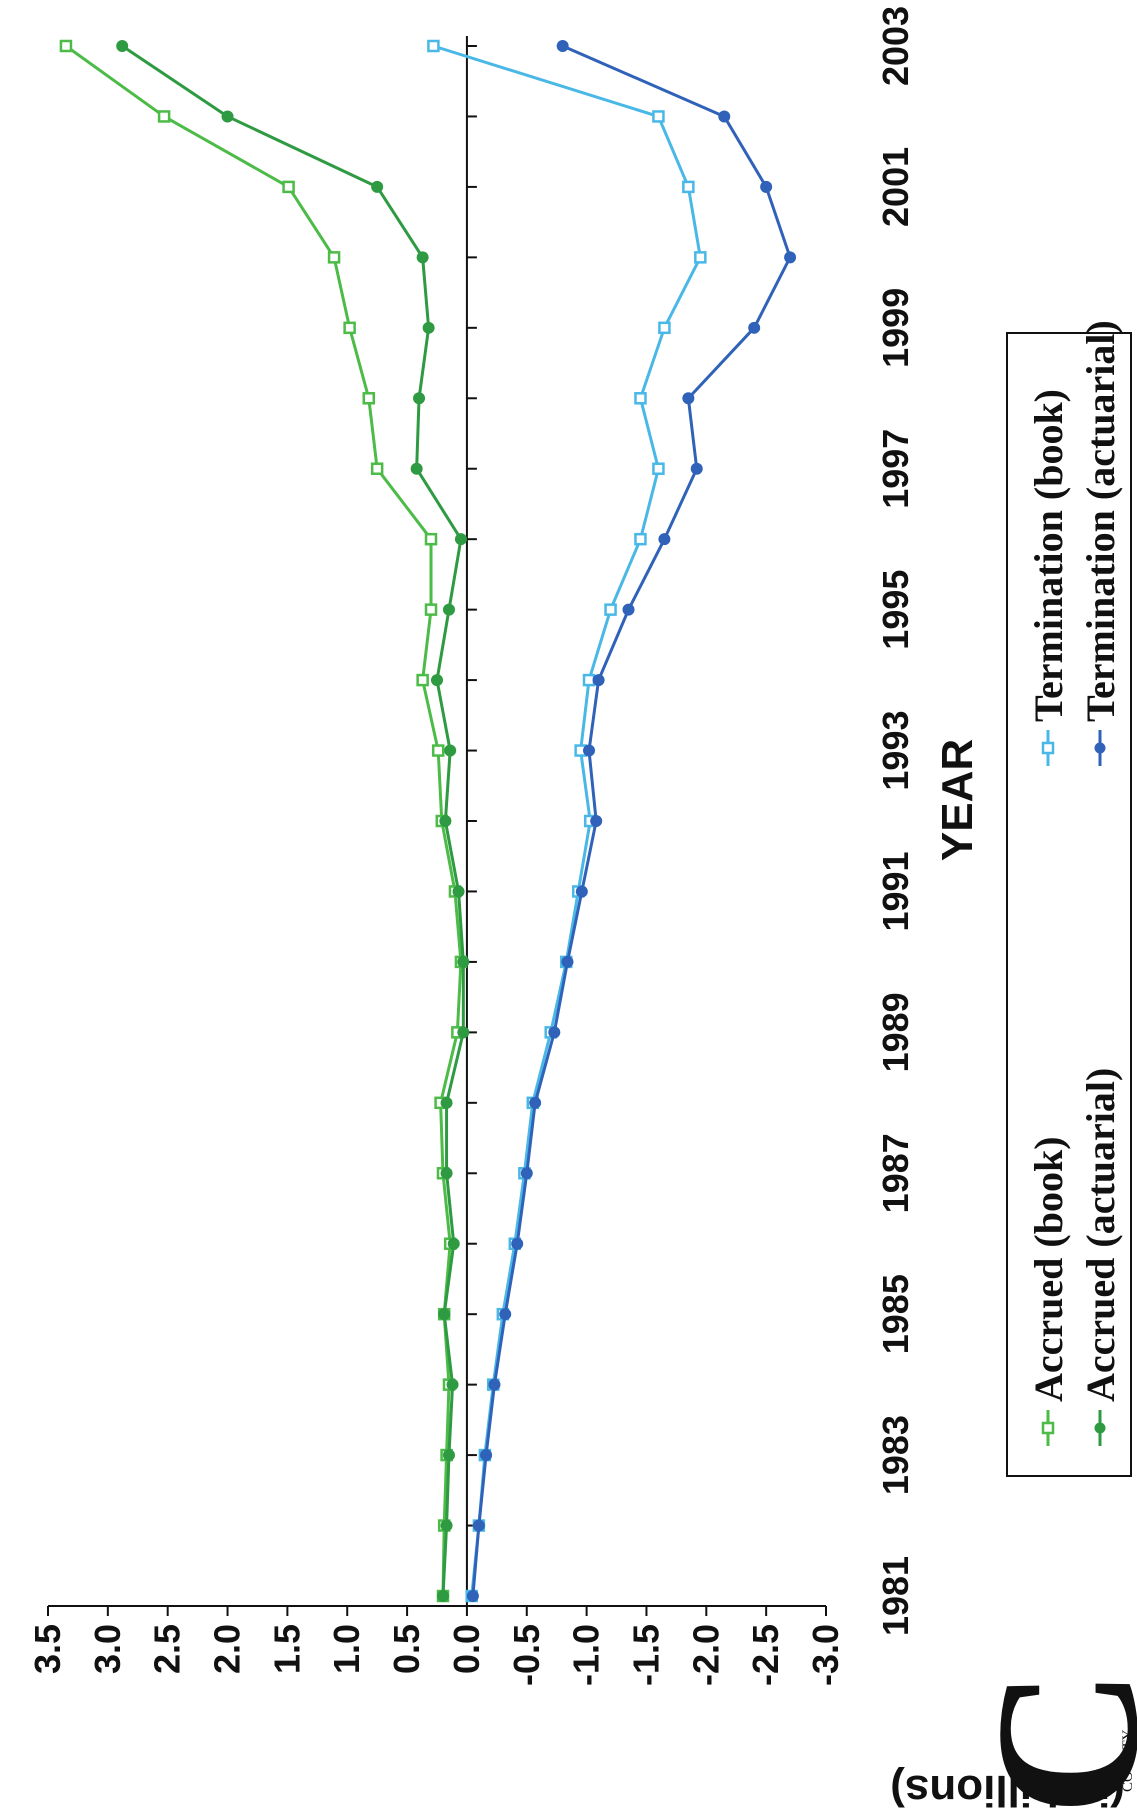 The height and width of the screenshot is (1816, 1137). What do you see at coordinates (1048, 1269) in the screenshot?
I see `legend-label: Accrued (book)` at bounding box center [1048, 1269].